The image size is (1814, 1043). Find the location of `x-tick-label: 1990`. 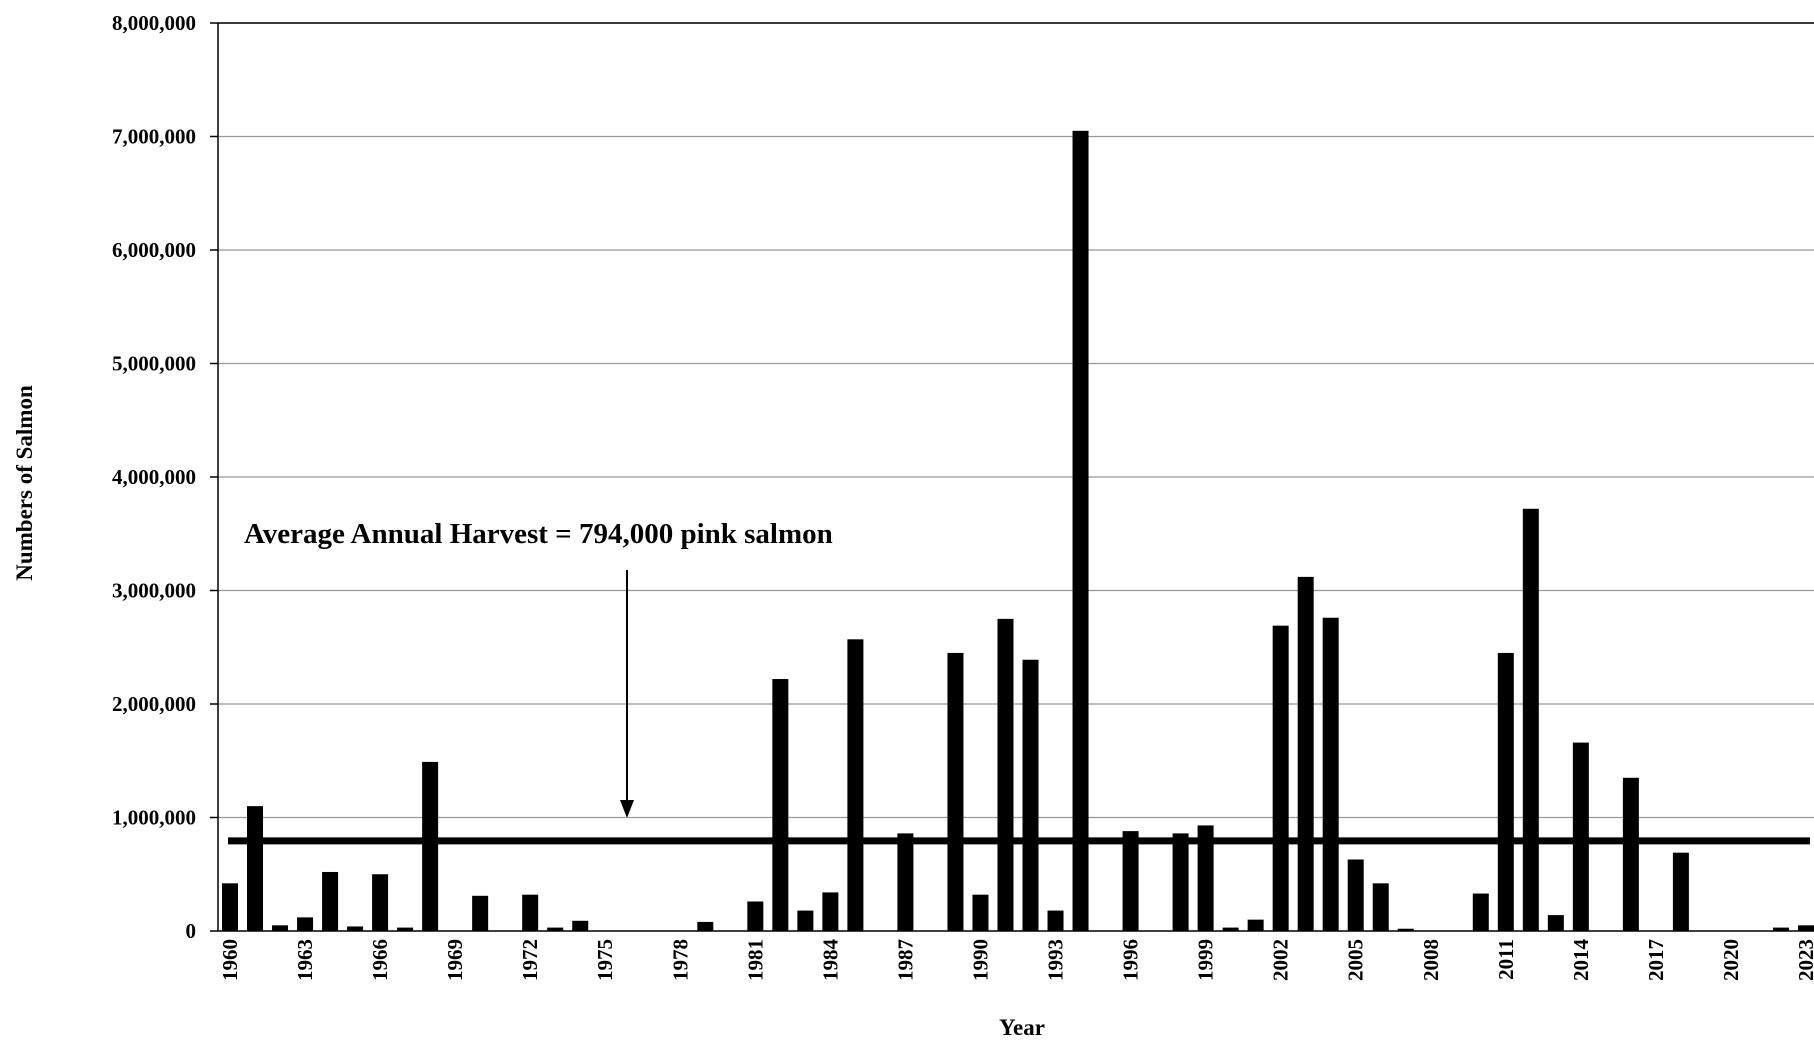

x-tick-label: 1990 is located at coordinates (980, 960).